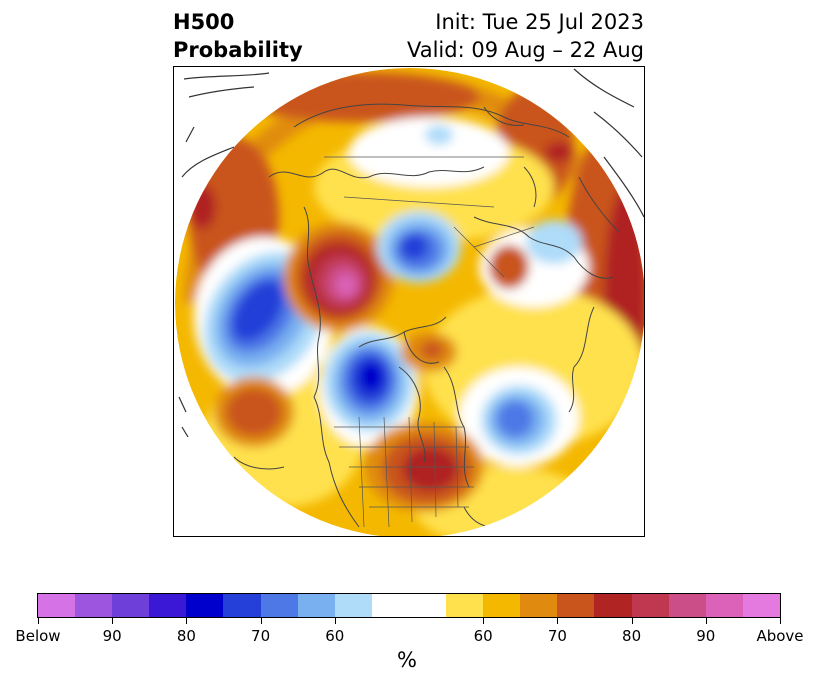 This screenshot has width=819, height=686. Describe the element at coordinates (525, 50) in the screenshot. I see `valid-dates: Valid: 09 Aug – 22 Aug` at that location.